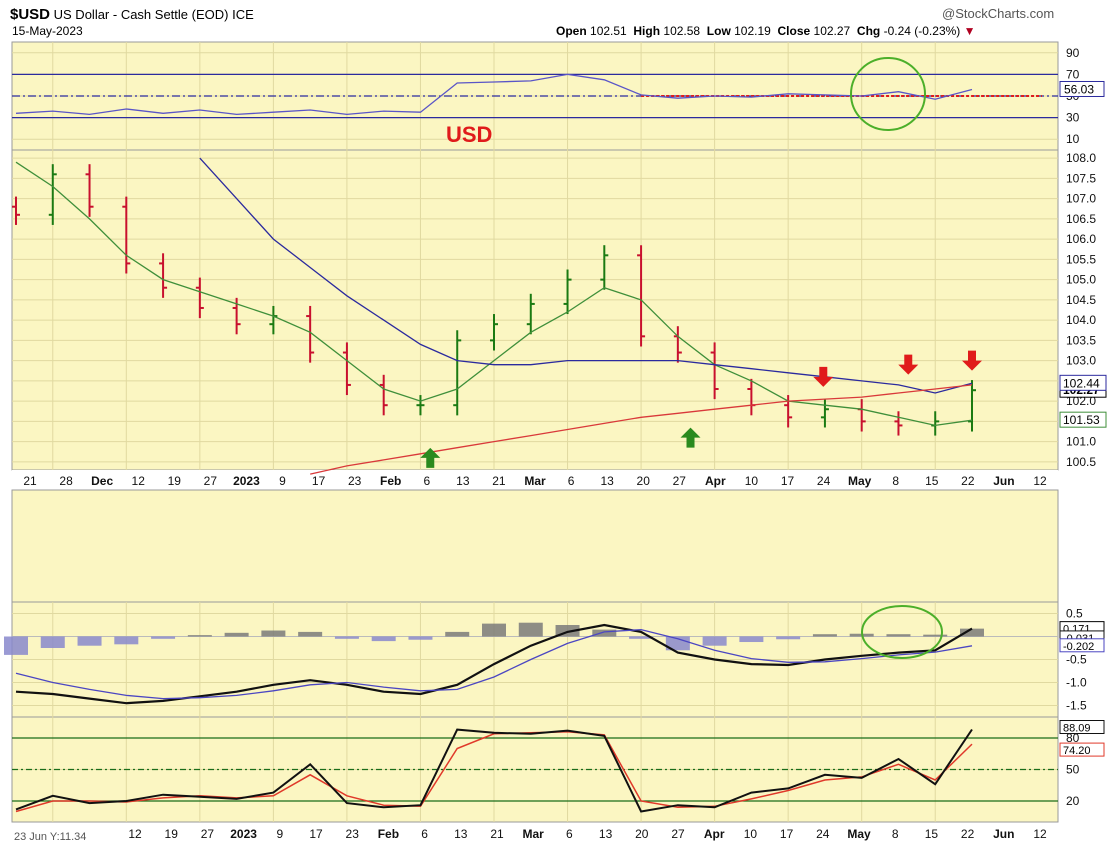 This screenshot has width=1112, height=846. What do you see at coordinates (172, 834) in the screenshot?
I see `sto-x-tick: 19` at bounding box center [172, 834].